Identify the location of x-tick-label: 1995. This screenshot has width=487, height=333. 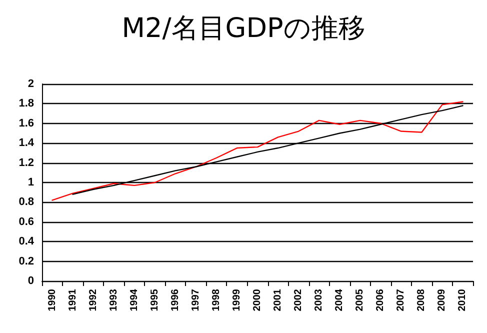
(154, 300).